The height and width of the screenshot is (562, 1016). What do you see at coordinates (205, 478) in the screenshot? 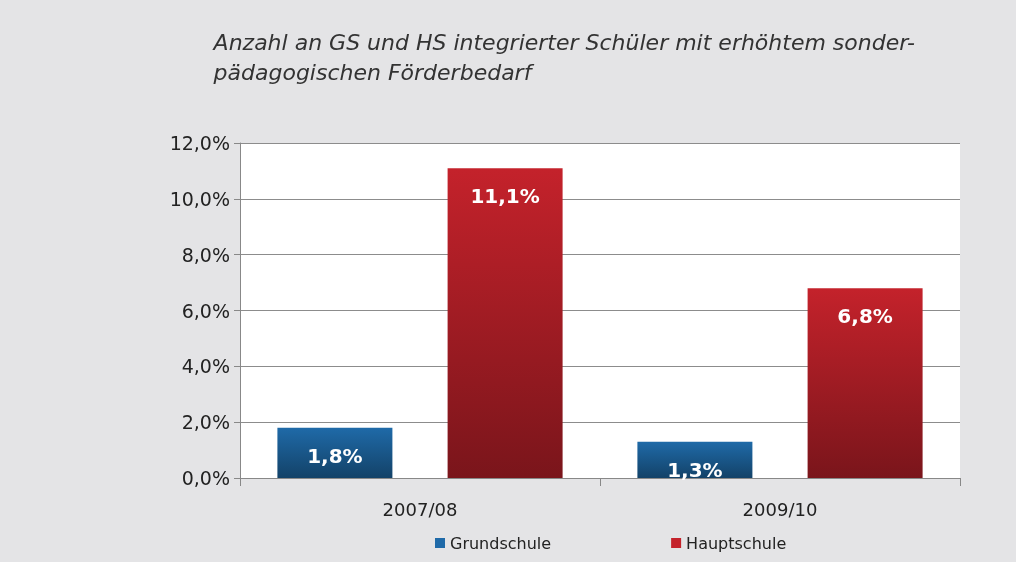
I see `y-tick-label: 0,0%` at bounding box center [205, 478].